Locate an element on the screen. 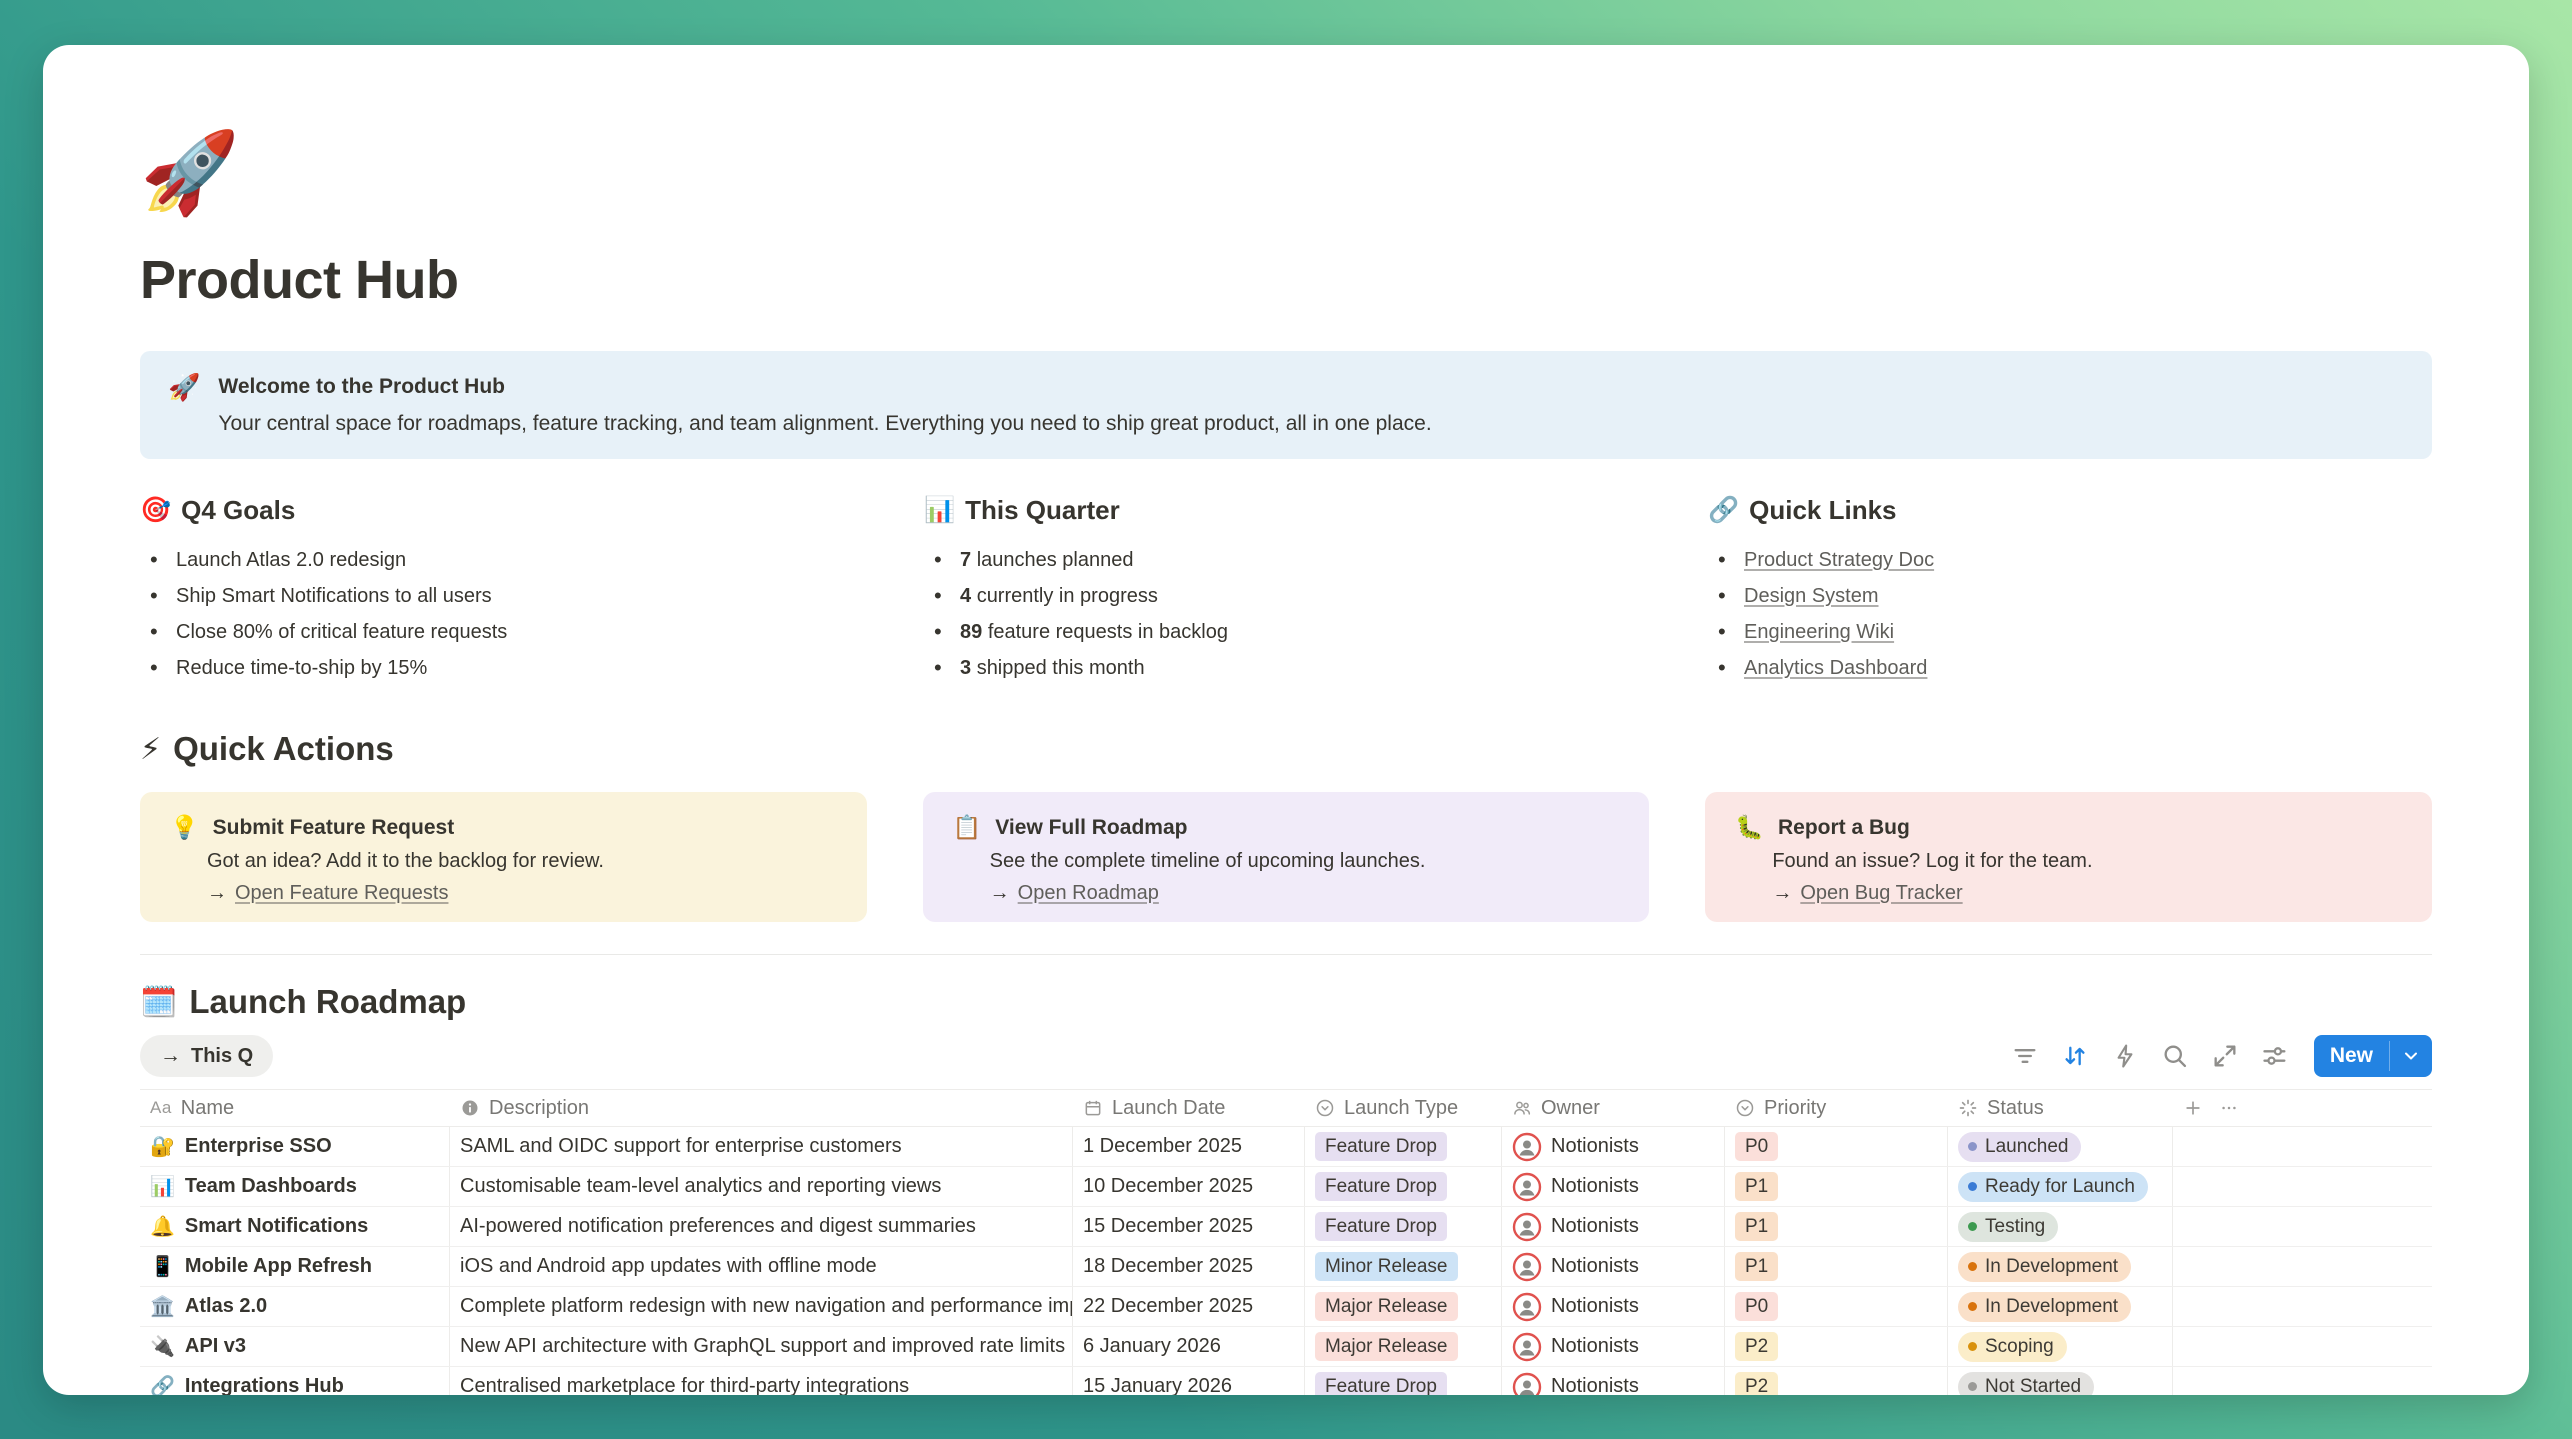 Image resolution: width=2572 pixels, height=1439 pixels. automations-icon is located at coordinates (2125, 1056).